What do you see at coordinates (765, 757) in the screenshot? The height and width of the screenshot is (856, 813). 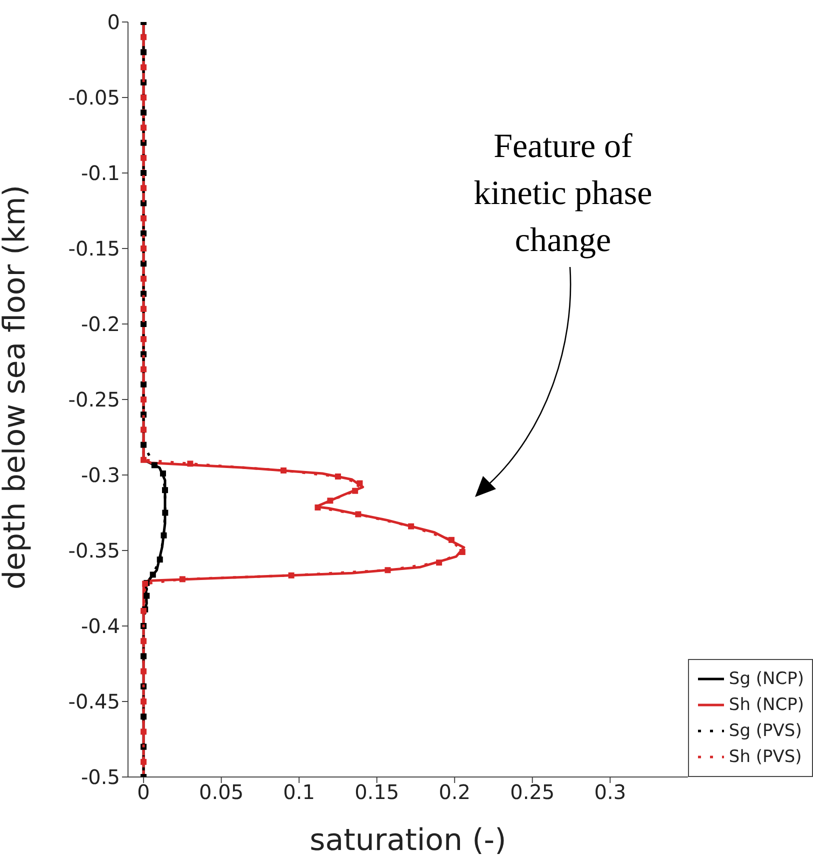 I see `legend-label: Sh (PVS)` at bounding box center [765, 757].